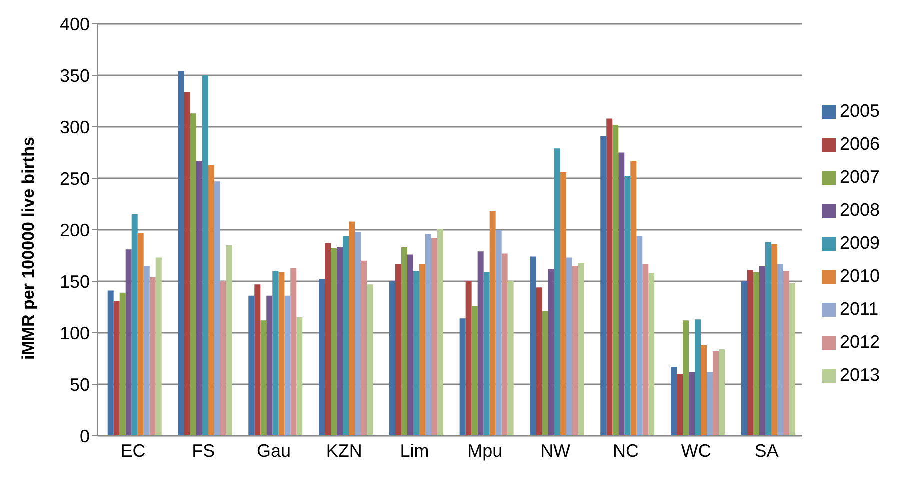 The width and height of the screenshot is (908, 486). Describe the element at coordinates (28, 248) in the screenshot. I see `y-axis-title: iMMR per 100000 live births` at that location.